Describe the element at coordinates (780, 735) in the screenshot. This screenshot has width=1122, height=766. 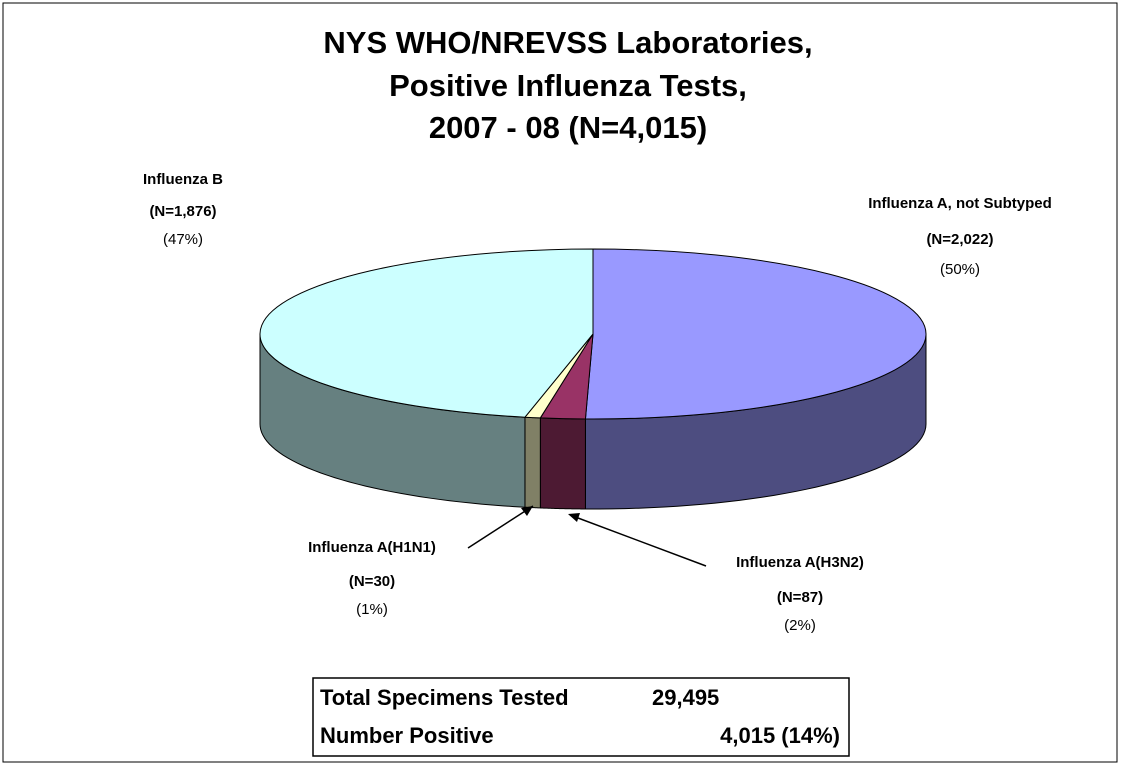
I see `table-cell: 4,015 (14%)` at that location.